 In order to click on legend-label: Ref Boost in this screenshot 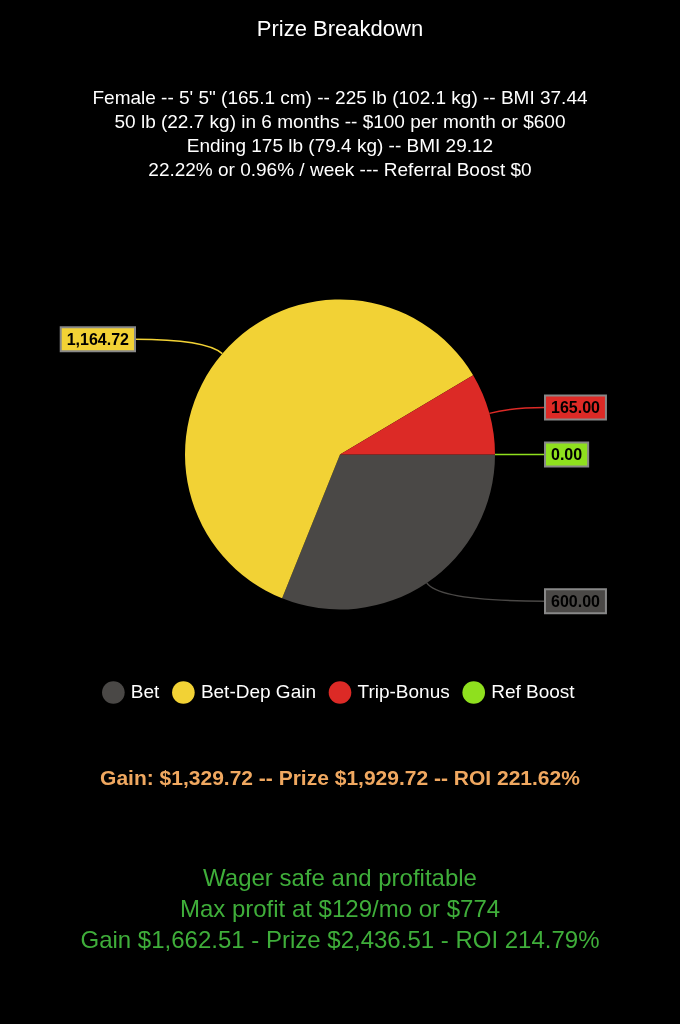, I will do `click(533, 691)`.